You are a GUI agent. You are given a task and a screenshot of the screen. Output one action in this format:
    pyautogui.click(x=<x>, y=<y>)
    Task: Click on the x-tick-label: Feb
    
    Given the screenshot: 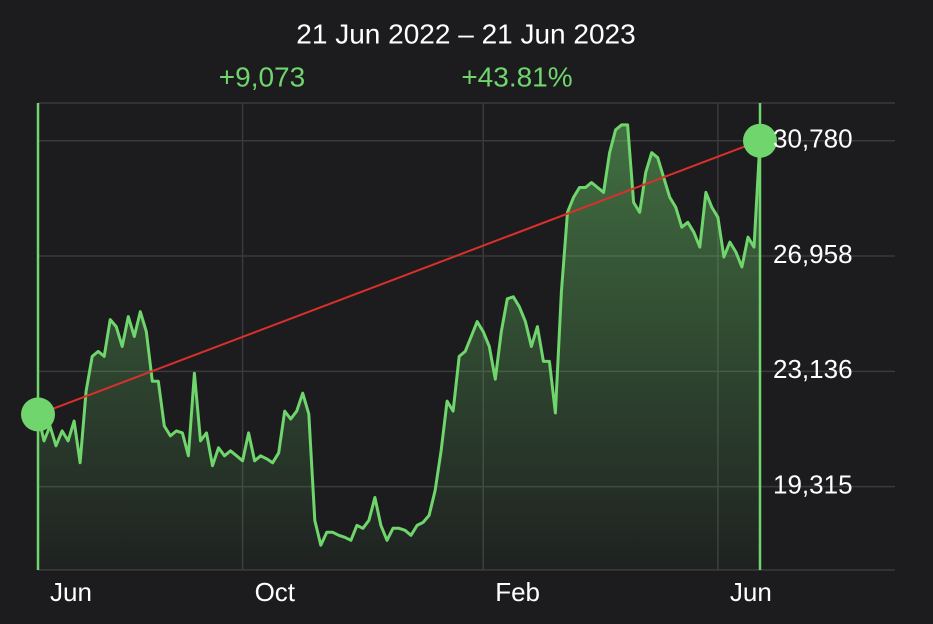 What is the action you would take?
    pyautogui.click(x=517, y=592)
    